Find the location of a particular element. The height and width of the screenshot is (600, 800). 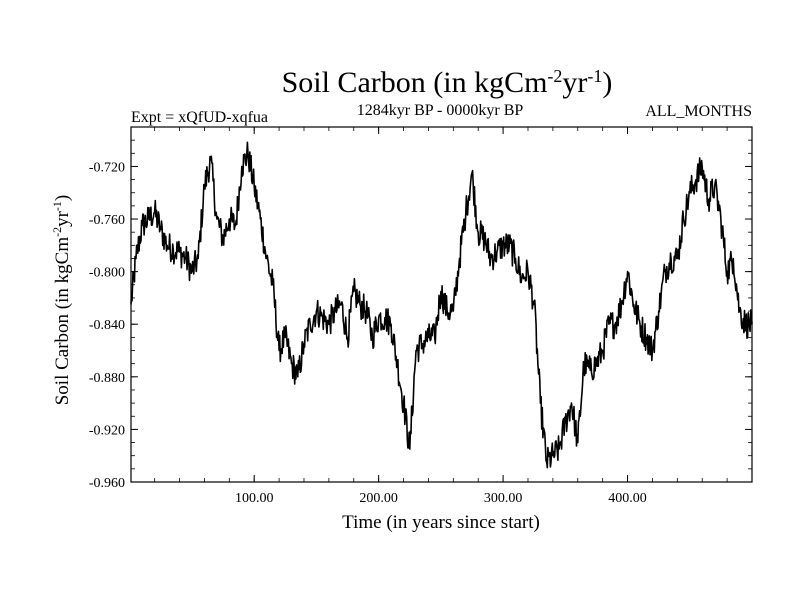

expt-note: Expt = xQfUD-xqfua is located at coordinates (199, 117).